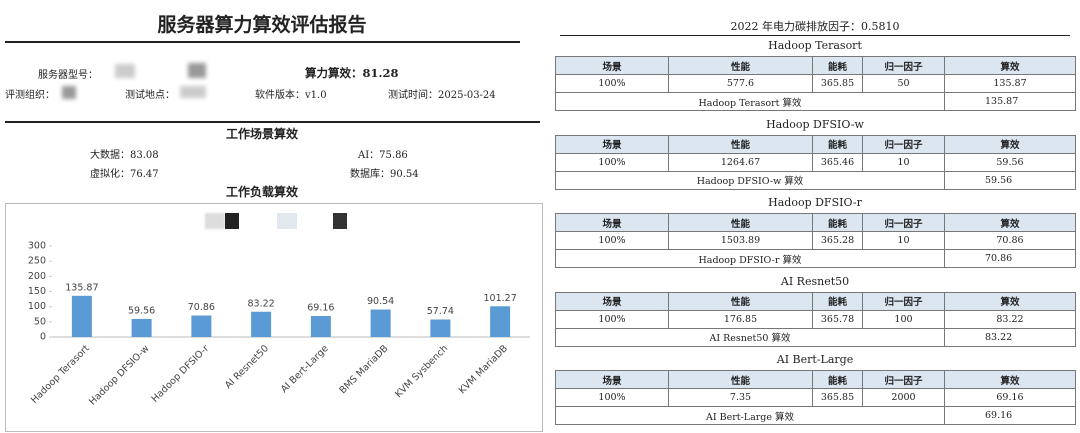 This screenshot has width=1080, height=433. What do you see at coordinates (750, 101) in the screenshot?
I see `summary-label: Hadoop Terasort 算效` at bounding box center [750, 101].